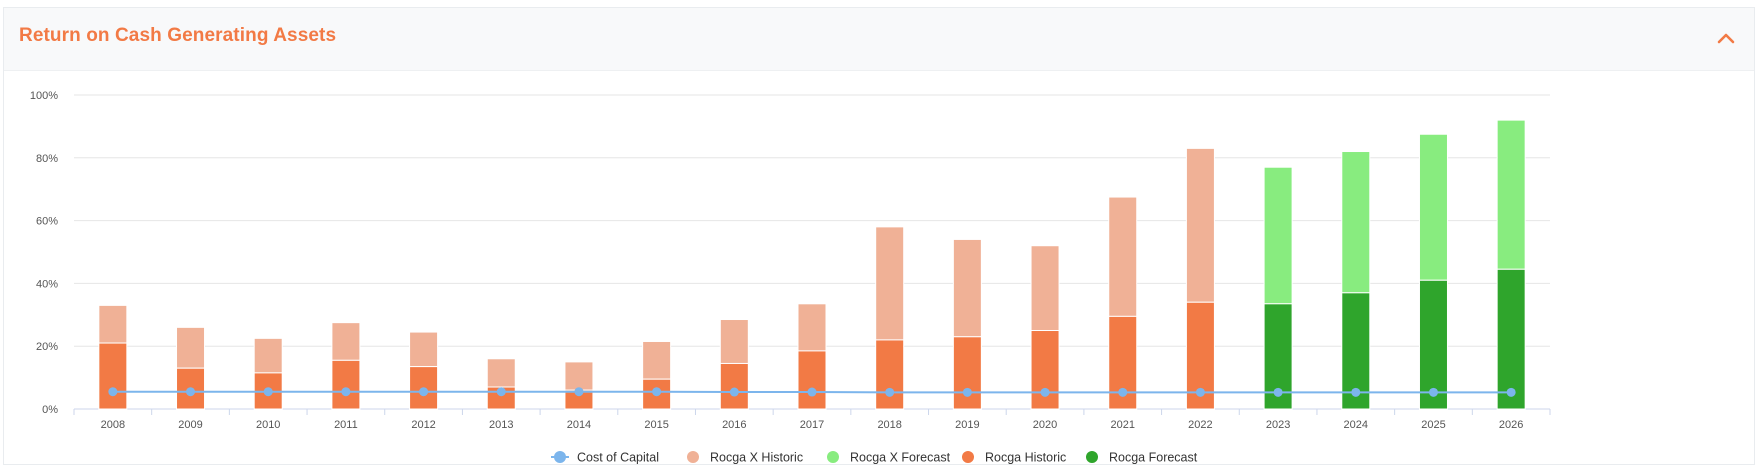 This screenshot has width=1758, height=468. I want to click on x-tick-label: 2018, so click(889, 425).